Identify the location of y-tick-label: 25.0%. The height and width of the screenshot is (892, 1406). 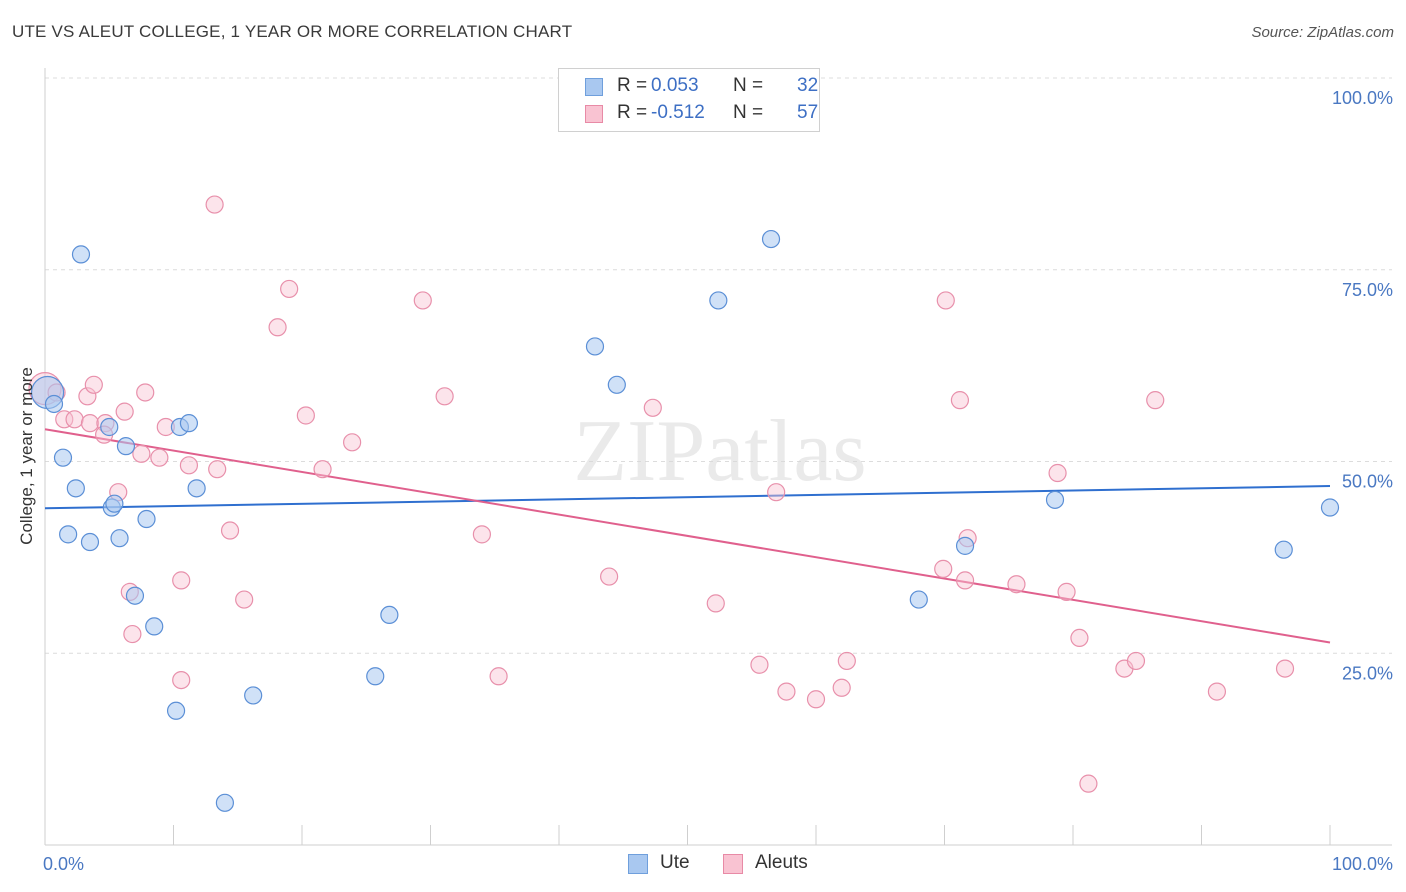
(1367, 673).